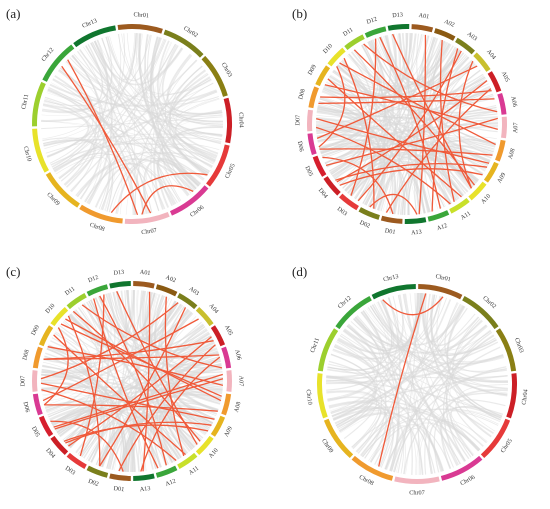 This screenshot has height=509, width=550. Describe the element at coordinates (228, 330) in the screenshot. I see `chromosome-label: A05` at that location.